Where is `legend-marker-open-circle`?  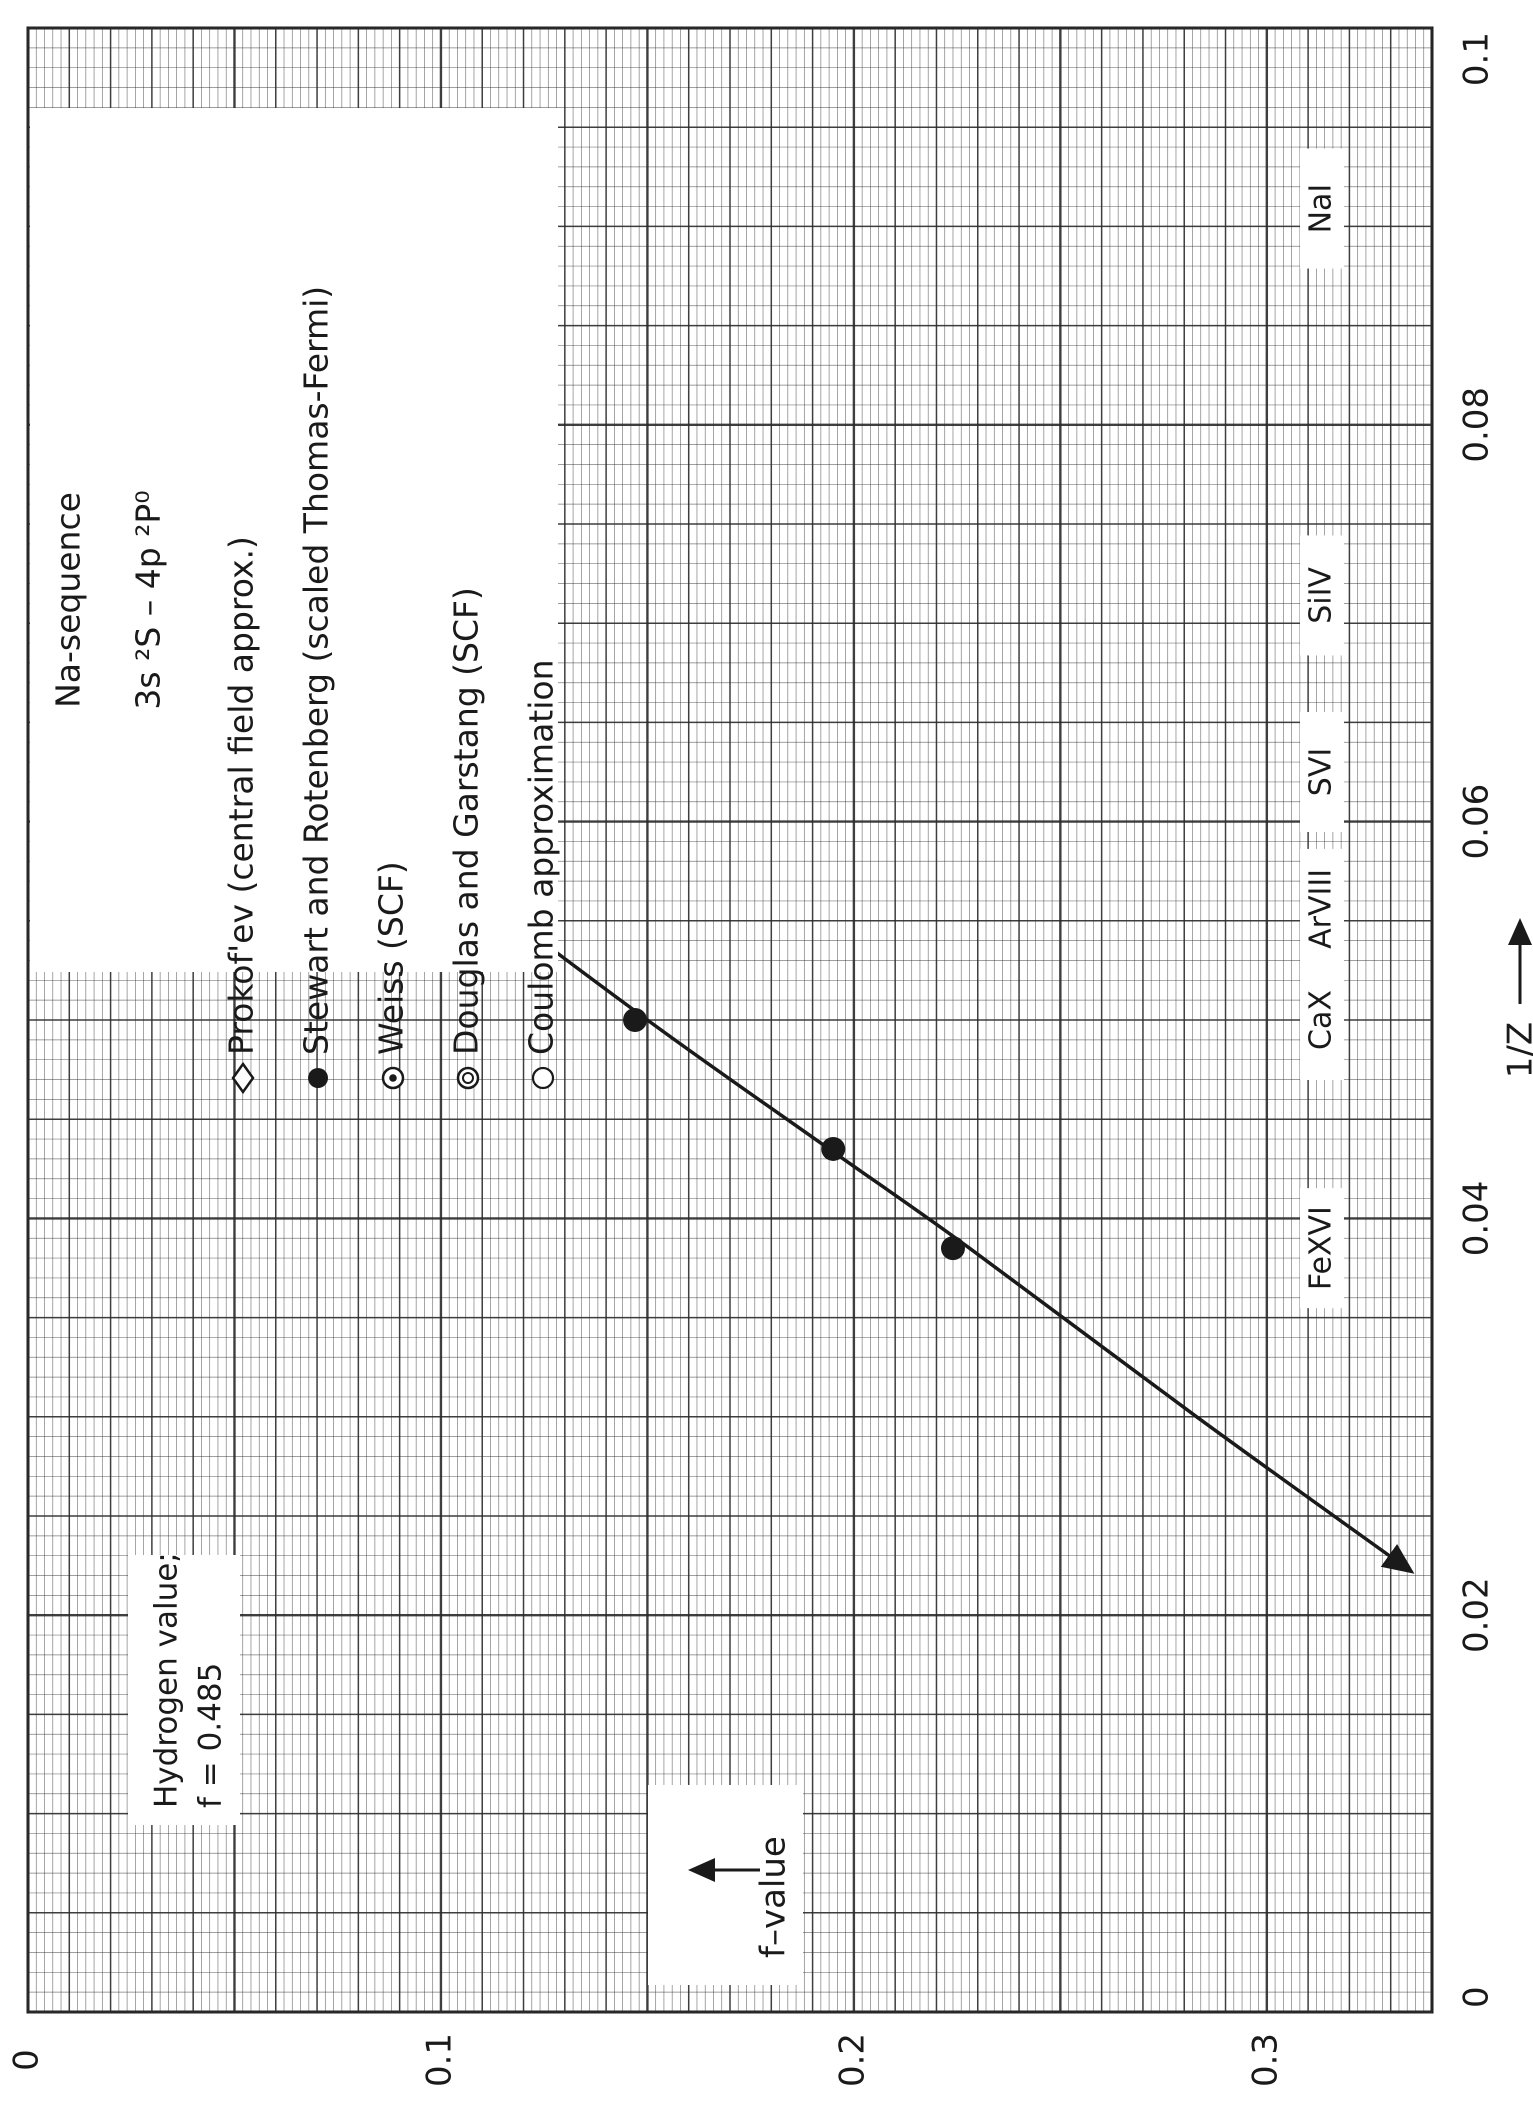 legend-marker-open-circle is located at coordinates (543, 1078).